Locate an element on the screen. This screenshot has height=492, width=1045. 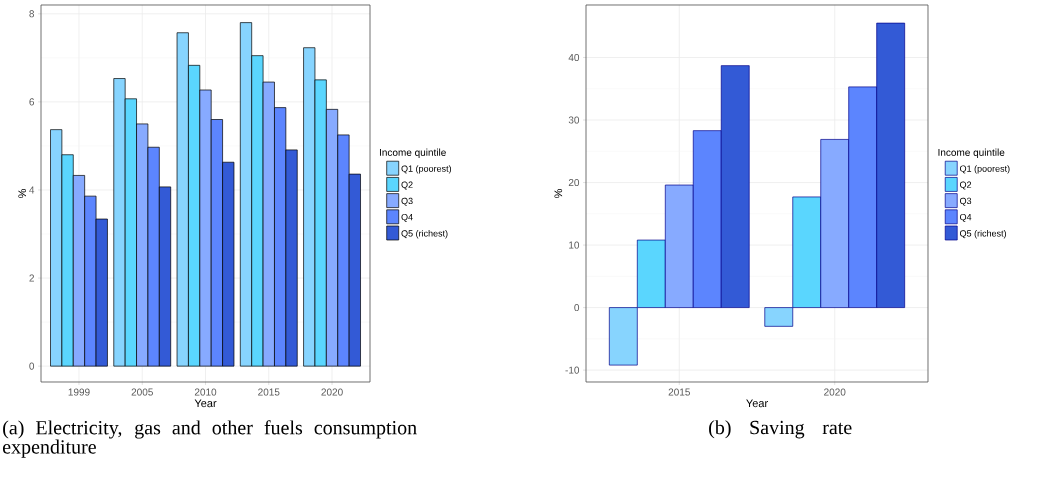
y-tick-label: 6 is located at coordinates (32, 102).